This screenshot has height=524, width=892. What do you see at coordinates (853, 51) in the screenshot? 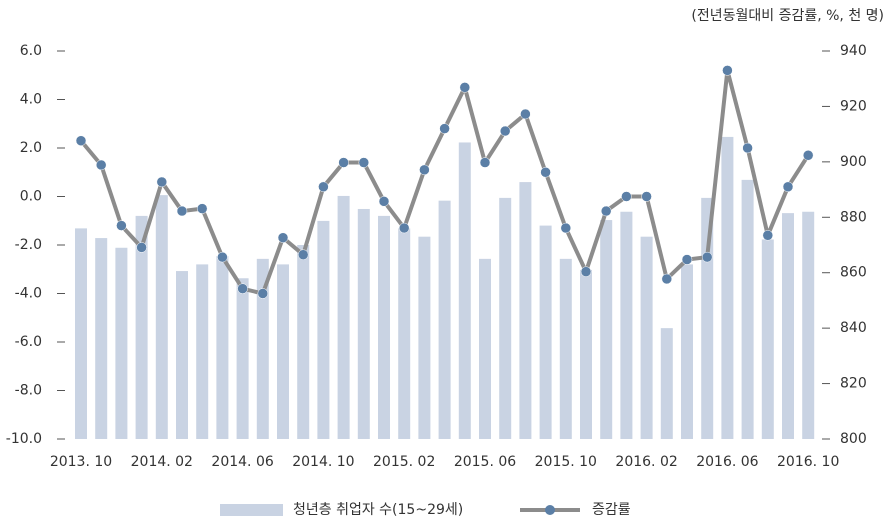
I see `y2-tick-label: 940` at bounding box center [853, 51].